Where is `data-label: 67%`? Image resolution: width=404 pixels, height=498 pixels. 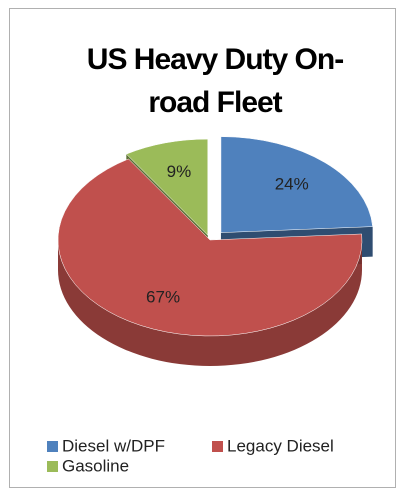 data-label: 67% is located at coordinates (163, 297).